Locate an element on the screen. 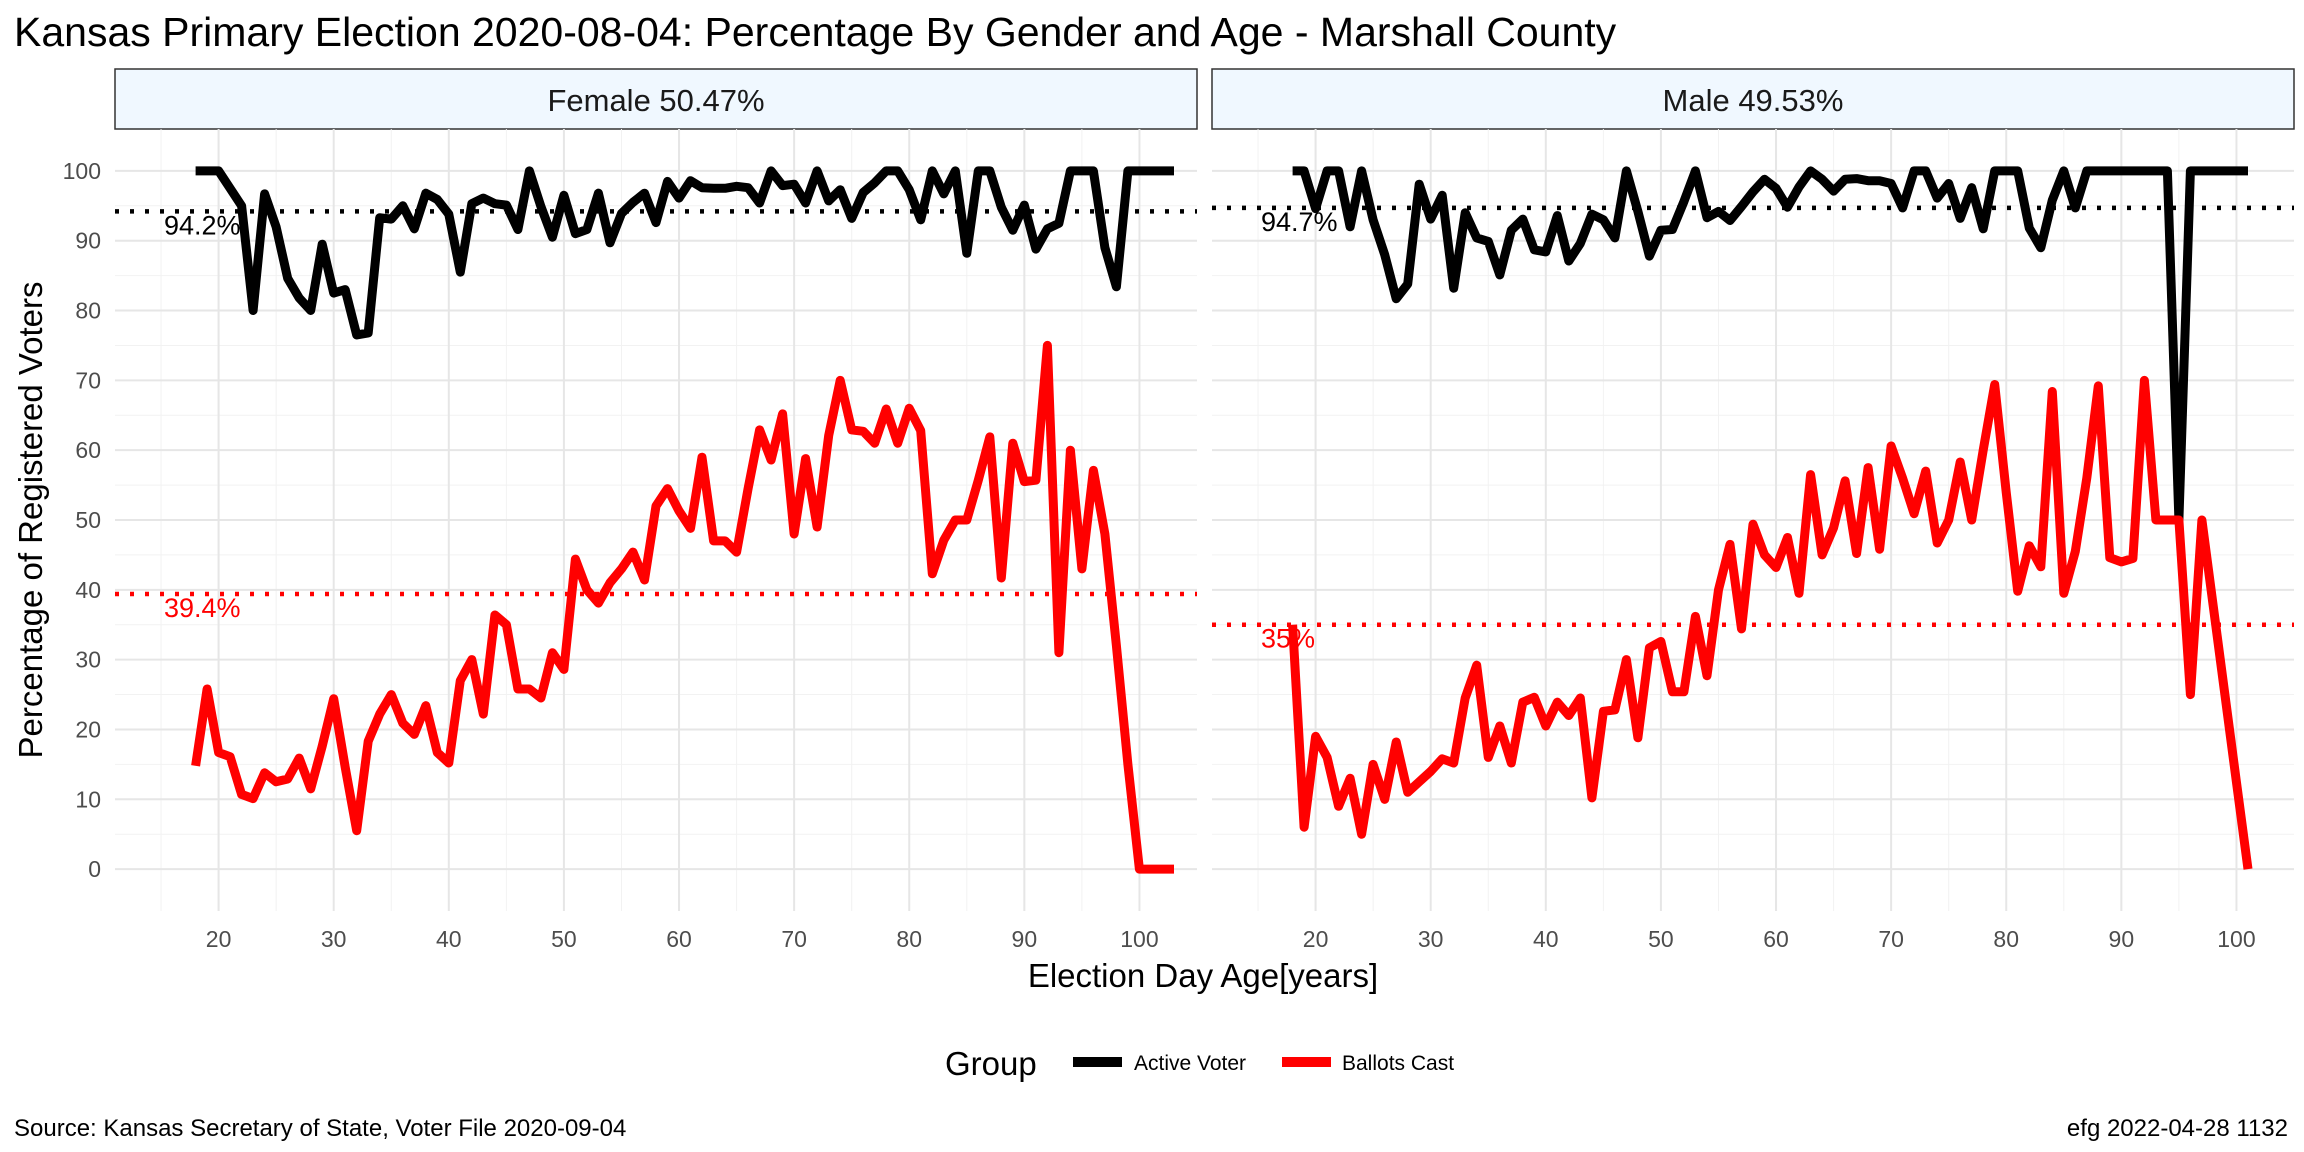  panel-1-reference-label: 94.2% is located at coordinates (202, 225).